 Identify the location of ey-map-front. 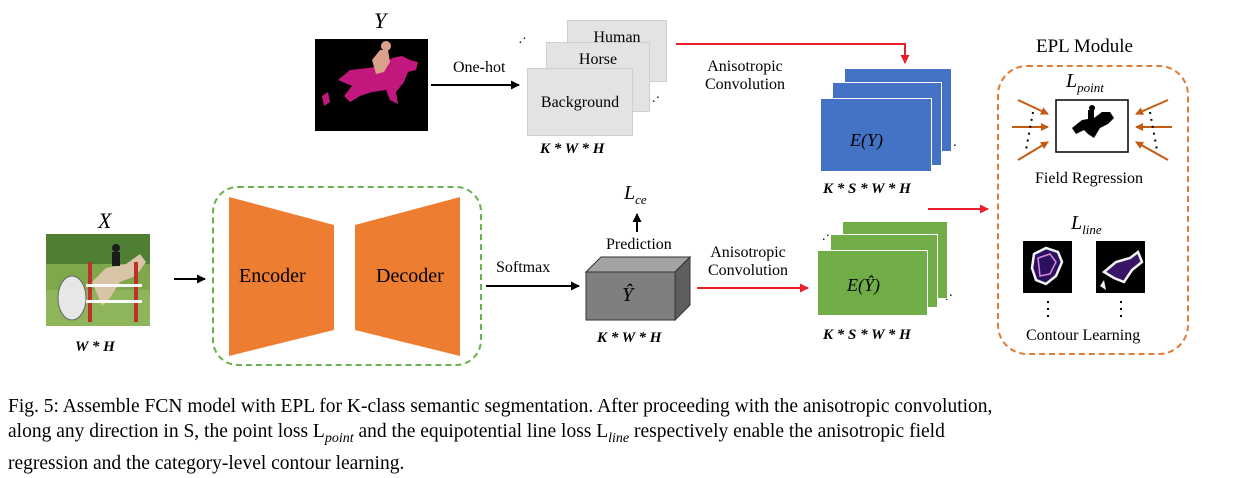
(876, 135).